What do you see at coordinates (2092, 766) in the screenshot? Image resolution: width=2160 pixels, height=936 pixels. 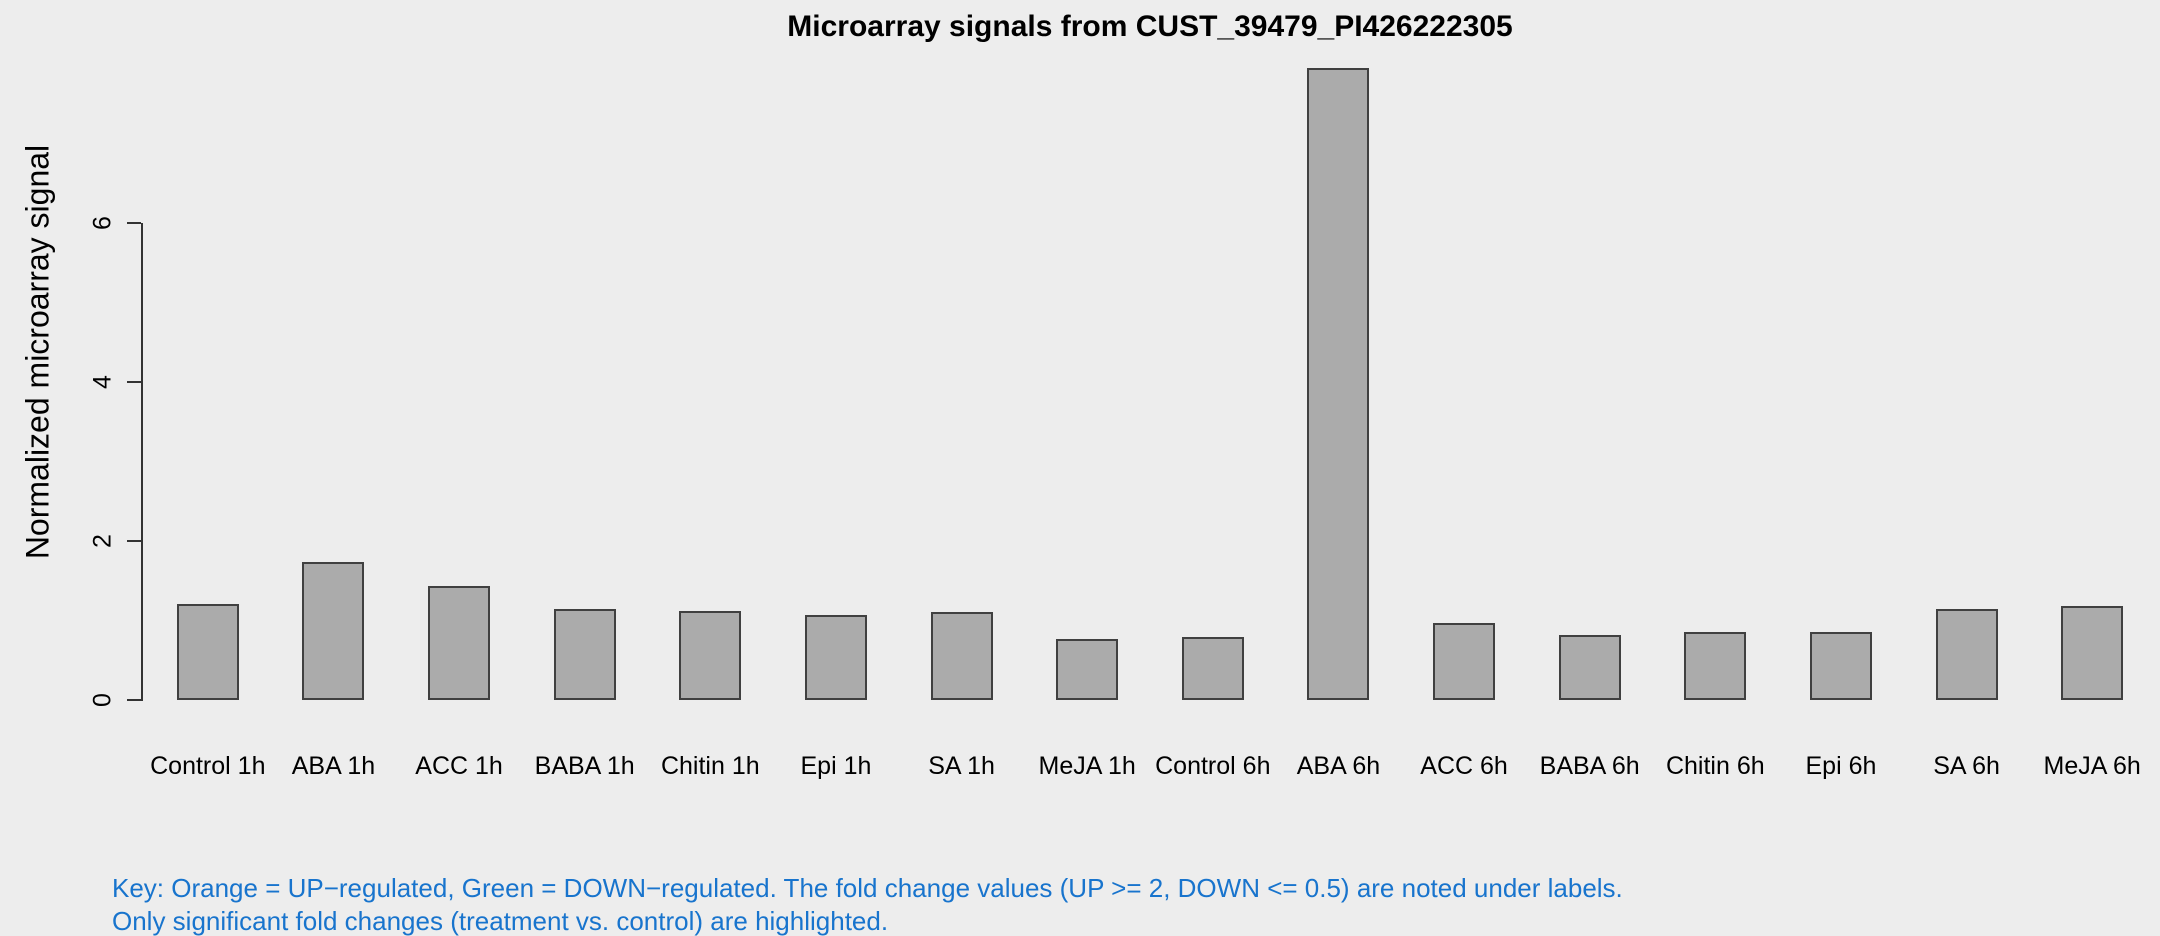 I see `x-tick-label: MeJA 6h` at bounding box center [2092, 766].